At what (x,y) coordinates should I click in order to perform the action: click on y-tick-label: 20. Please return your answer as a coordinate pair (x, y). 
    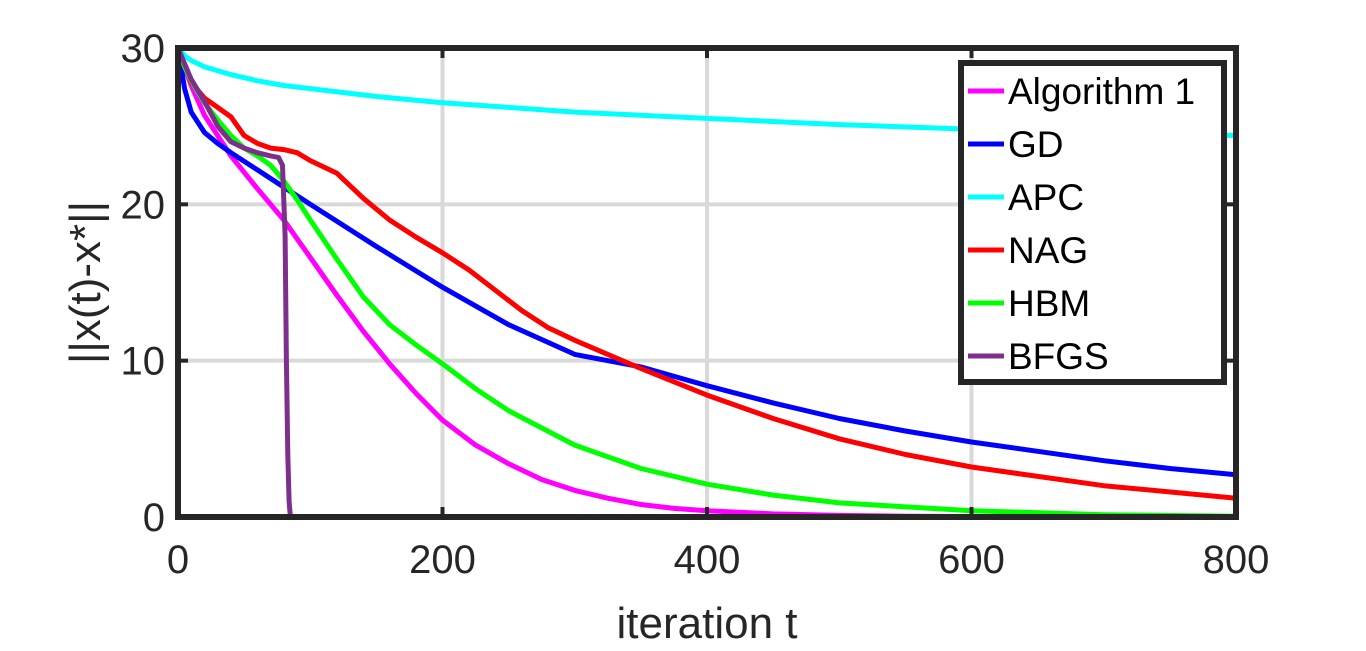
    Looking at the image, I should click on (143, 205).